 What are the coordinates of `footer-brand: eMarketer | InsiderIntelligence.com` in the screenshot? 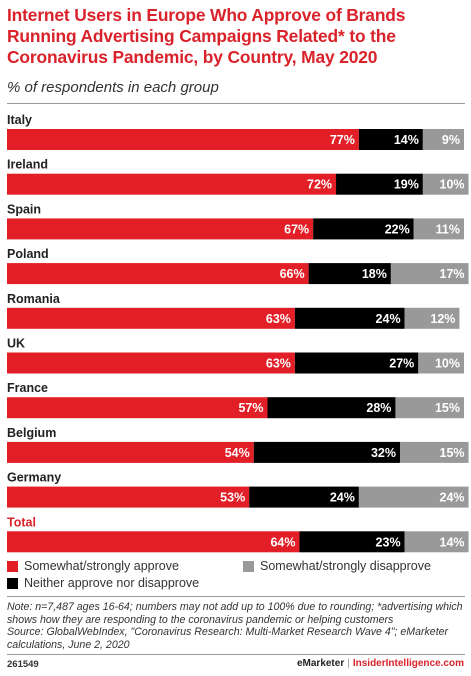 It's located at (380, 663).